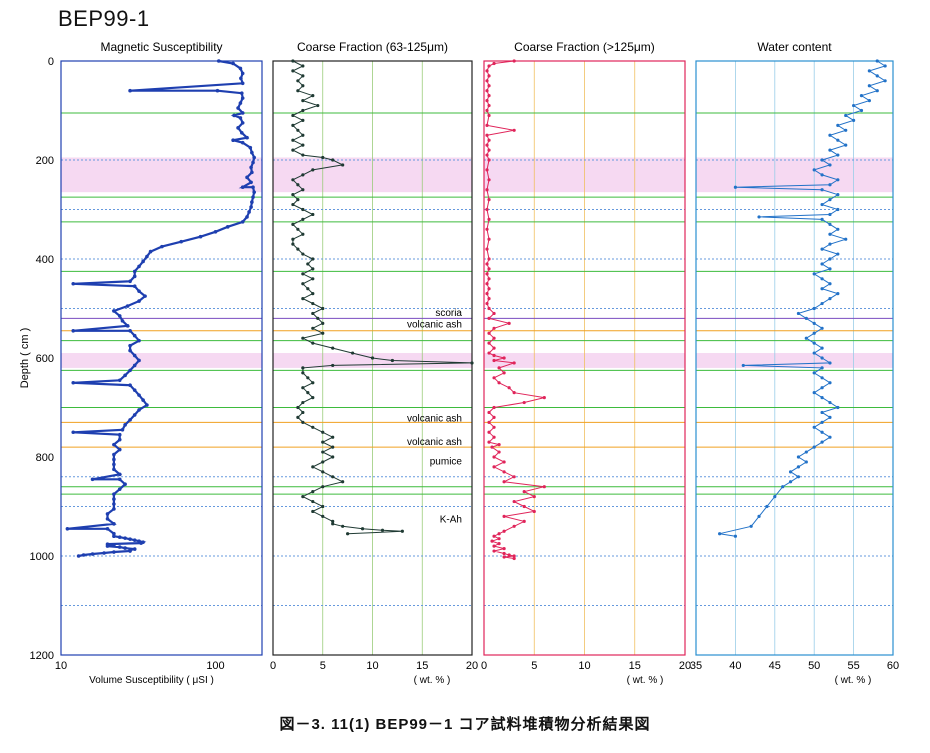  What do you see at coordinates (735, 666) in the screenshot?
I see `x-tick-label: 40` at bounding box center [735, 666].